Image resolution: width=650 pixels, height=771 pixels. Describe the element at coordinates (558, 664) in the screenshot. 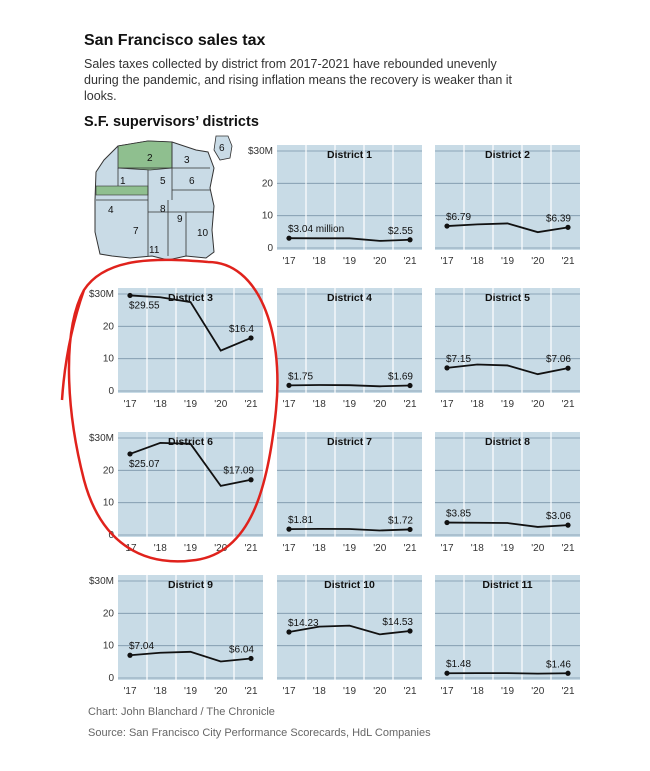

I see `data-label-last: $1.46` at that location.